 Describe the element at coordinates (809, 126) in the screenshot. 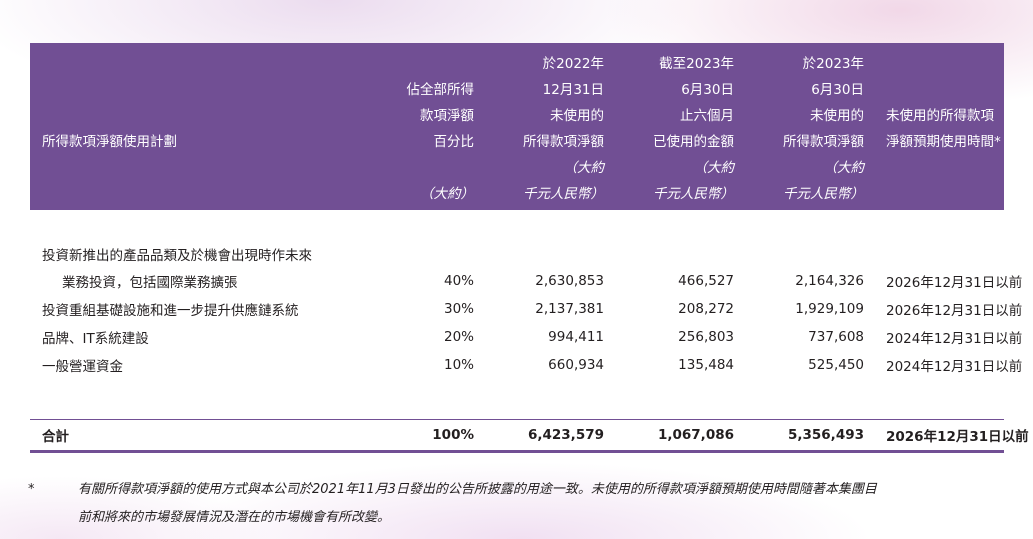

I see `header-unused-2023: 於2023年 6月30日 未使用的 所得款項淨額 （大約 千元人民幣）` at that location.